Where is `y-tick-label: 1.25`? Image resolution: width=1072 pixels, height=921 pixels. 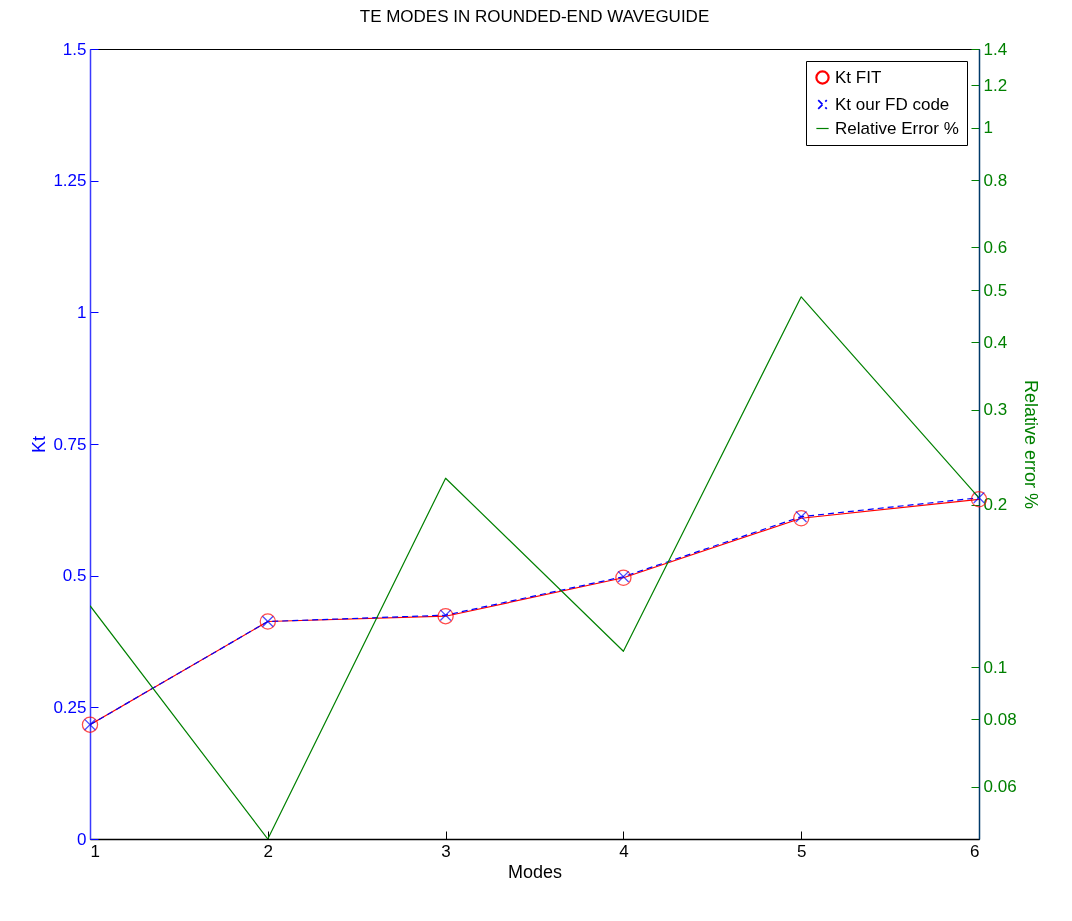 y-tick-label: 1.25 is located at coordinates (70, 181).